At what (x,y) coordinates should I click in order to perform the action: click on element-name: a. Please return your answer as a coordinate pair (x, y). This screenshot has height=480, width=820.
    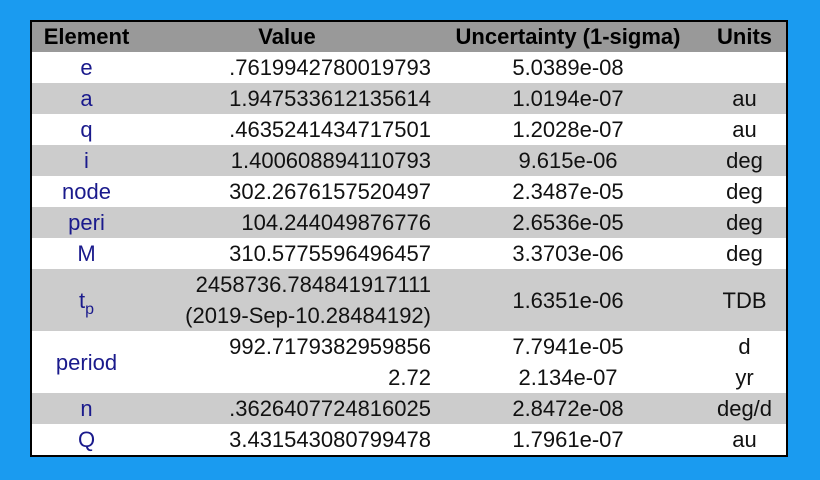
    Looking at the image, I should click on (86, 98).